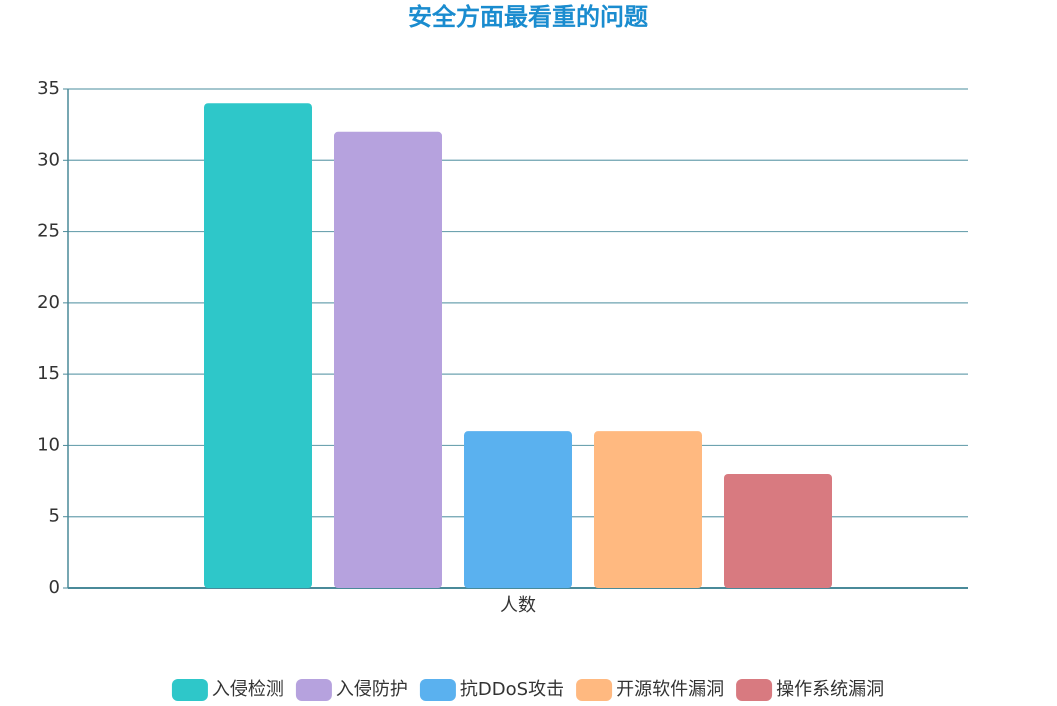 This screenshot has width=1057, height=706. What do you see at coordinates (48, 231) in the screenshot?
I see `y-tick-label: 25` at bounding box center [48, 231].